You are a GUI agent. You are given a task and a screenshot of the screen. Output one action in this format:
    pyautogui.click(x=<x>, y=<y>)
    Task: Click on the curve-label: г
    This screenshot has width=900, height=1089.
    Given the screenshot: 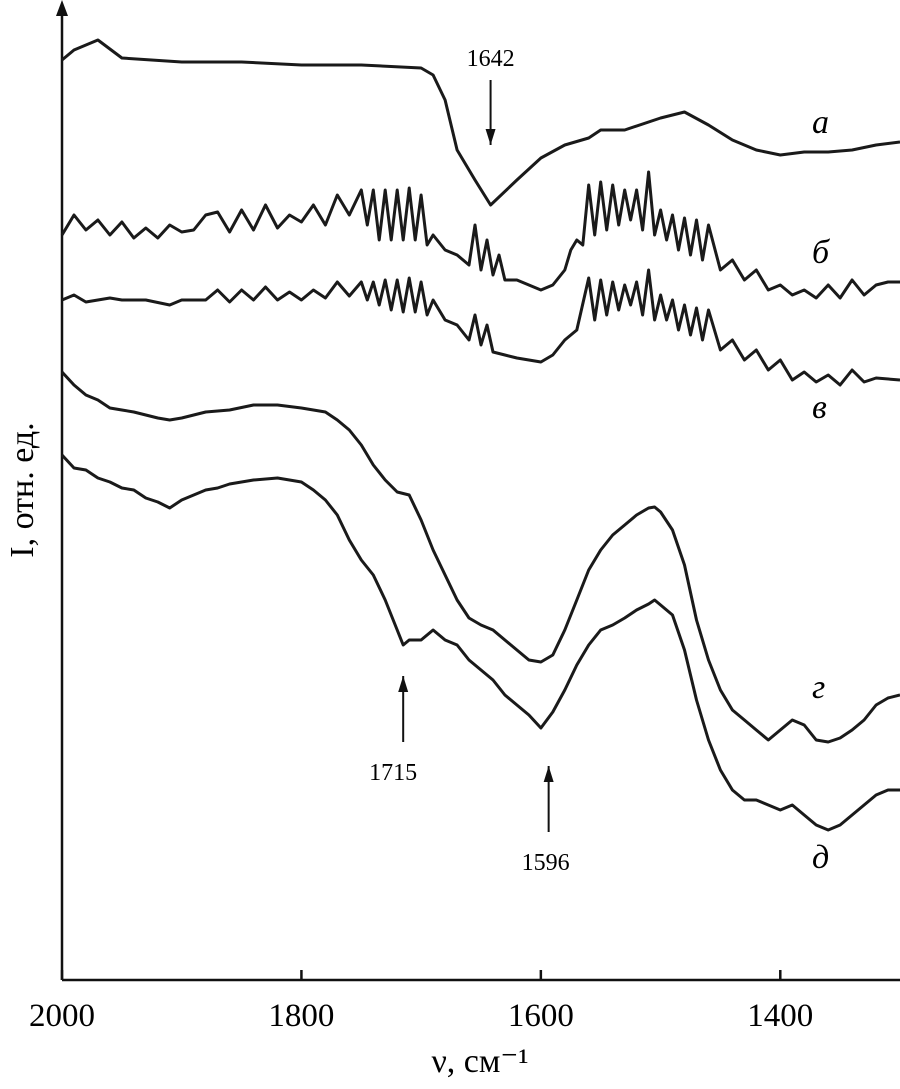 What is the action you would take?
    pyautogui.click(x=818, y=687)
    